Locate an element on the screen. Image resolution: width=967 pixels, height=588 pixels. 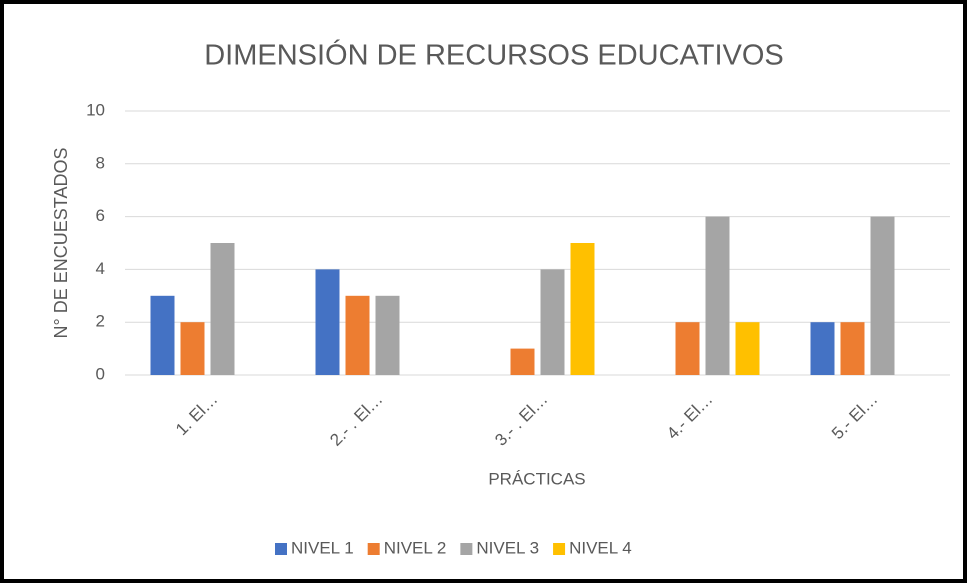
y-tick-label: 0 is located at coordinates (100, 373).